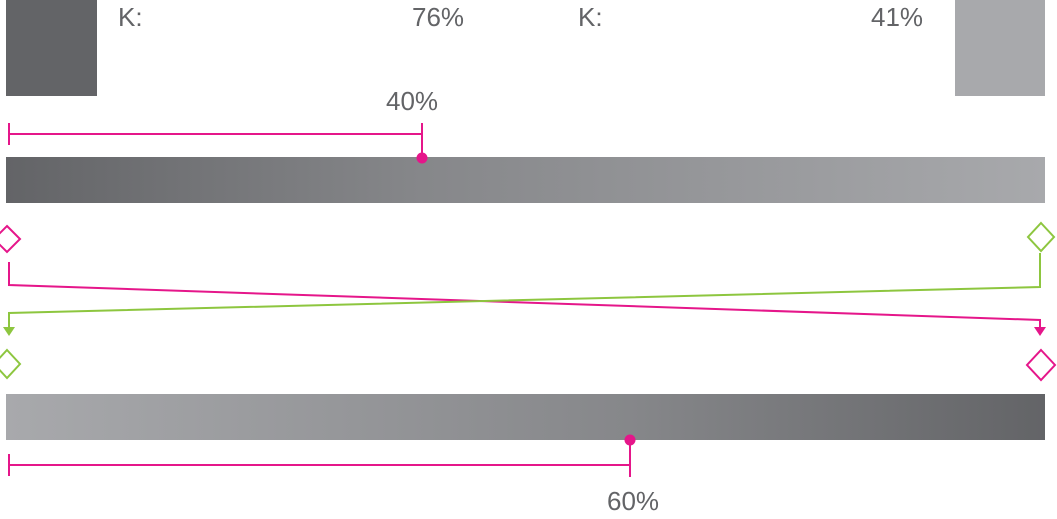  I want to click on gradient-bar-bottom, so click(525, 417).